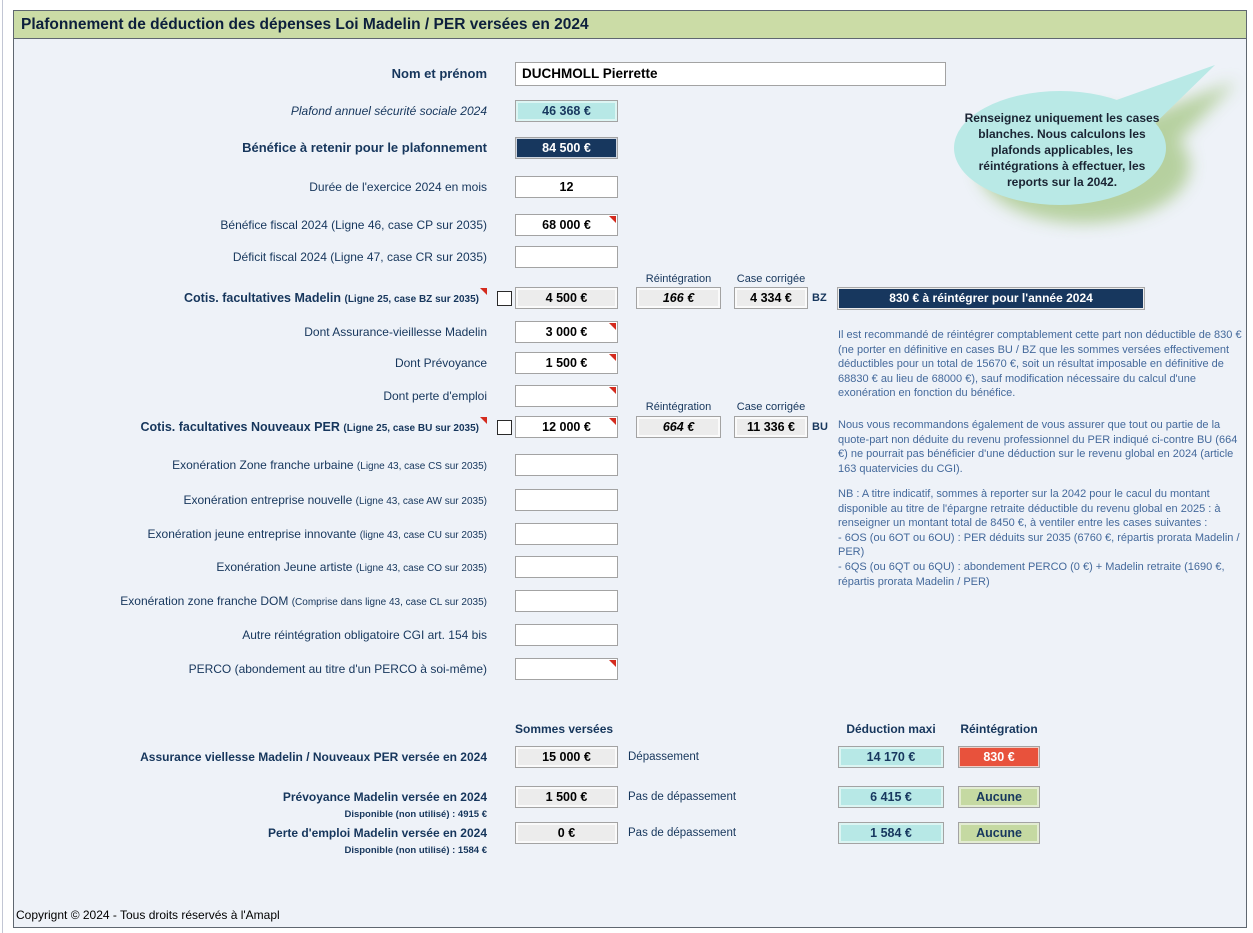  I want to click on plafond-label: Plafond annuel sécurité sociale 2024, so click(388, 111).